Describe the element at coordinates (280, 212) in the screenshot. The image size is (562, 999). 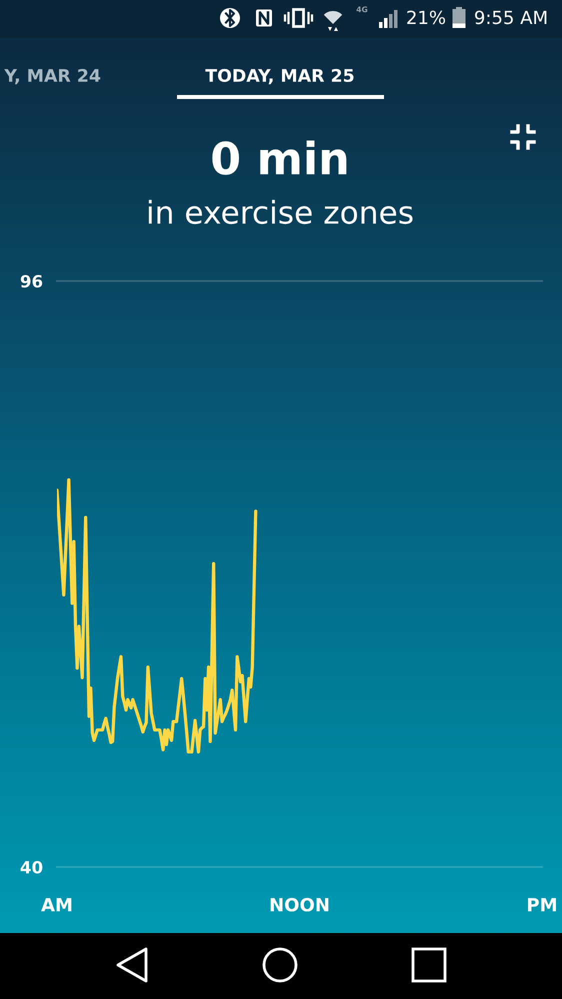
I see `chart-subtitle: in exercise zones` at that location.